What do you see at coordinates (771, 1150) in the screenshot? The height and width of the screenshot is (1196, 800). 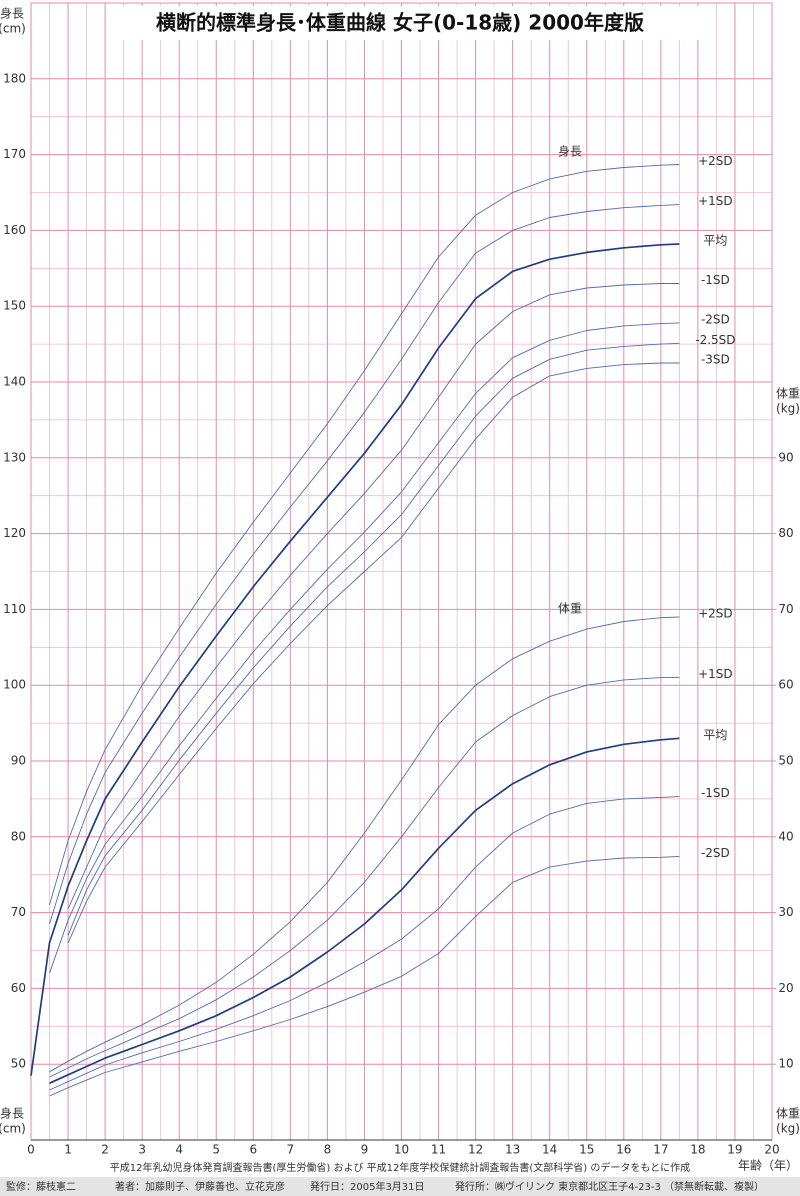 I see `x-tick-label: 20` at bounding box center [771, 1150].